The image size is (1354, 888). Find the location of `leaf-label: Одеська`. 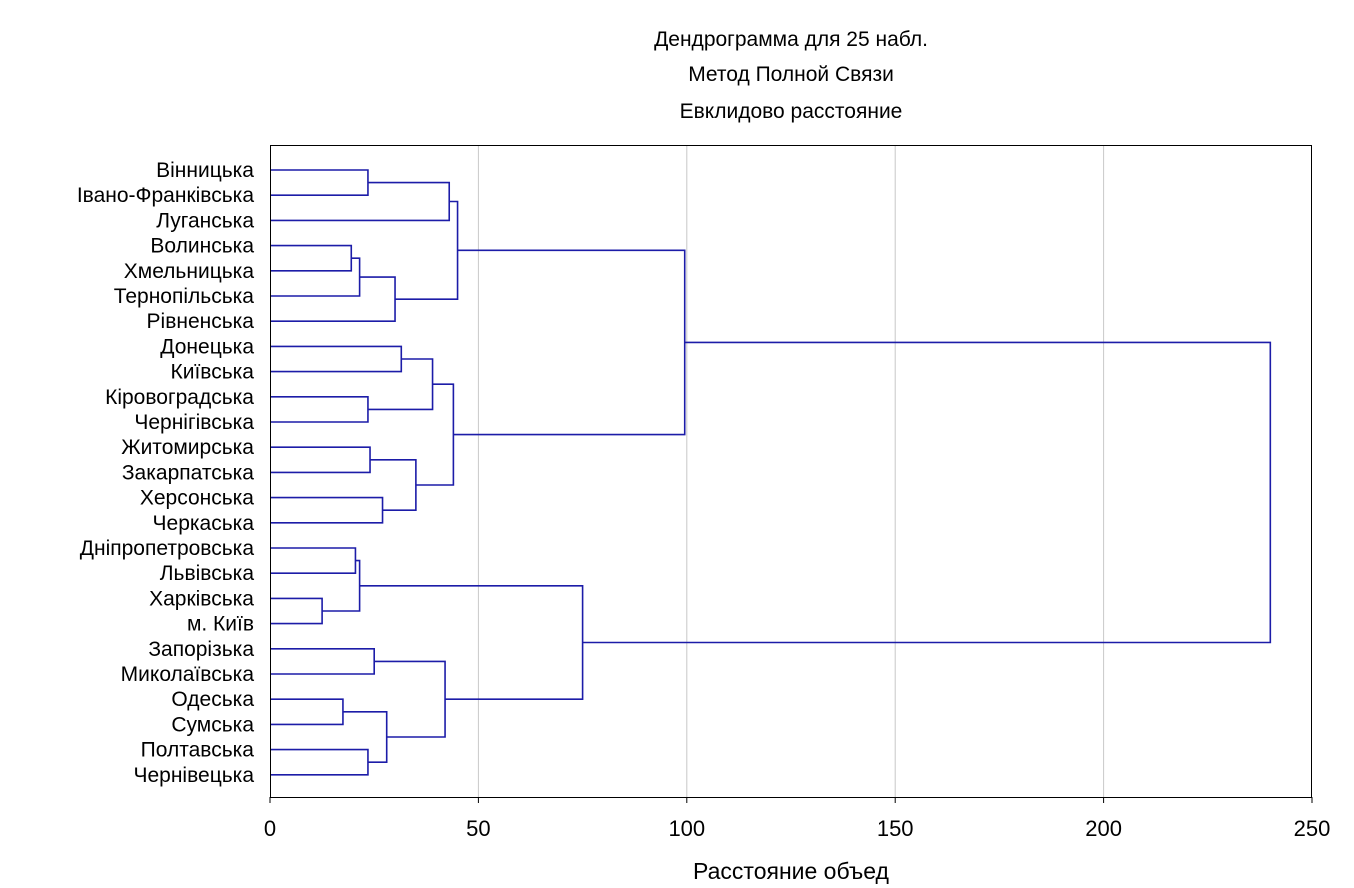

leaf-label: Одеська is located at coordinates (212, 699).